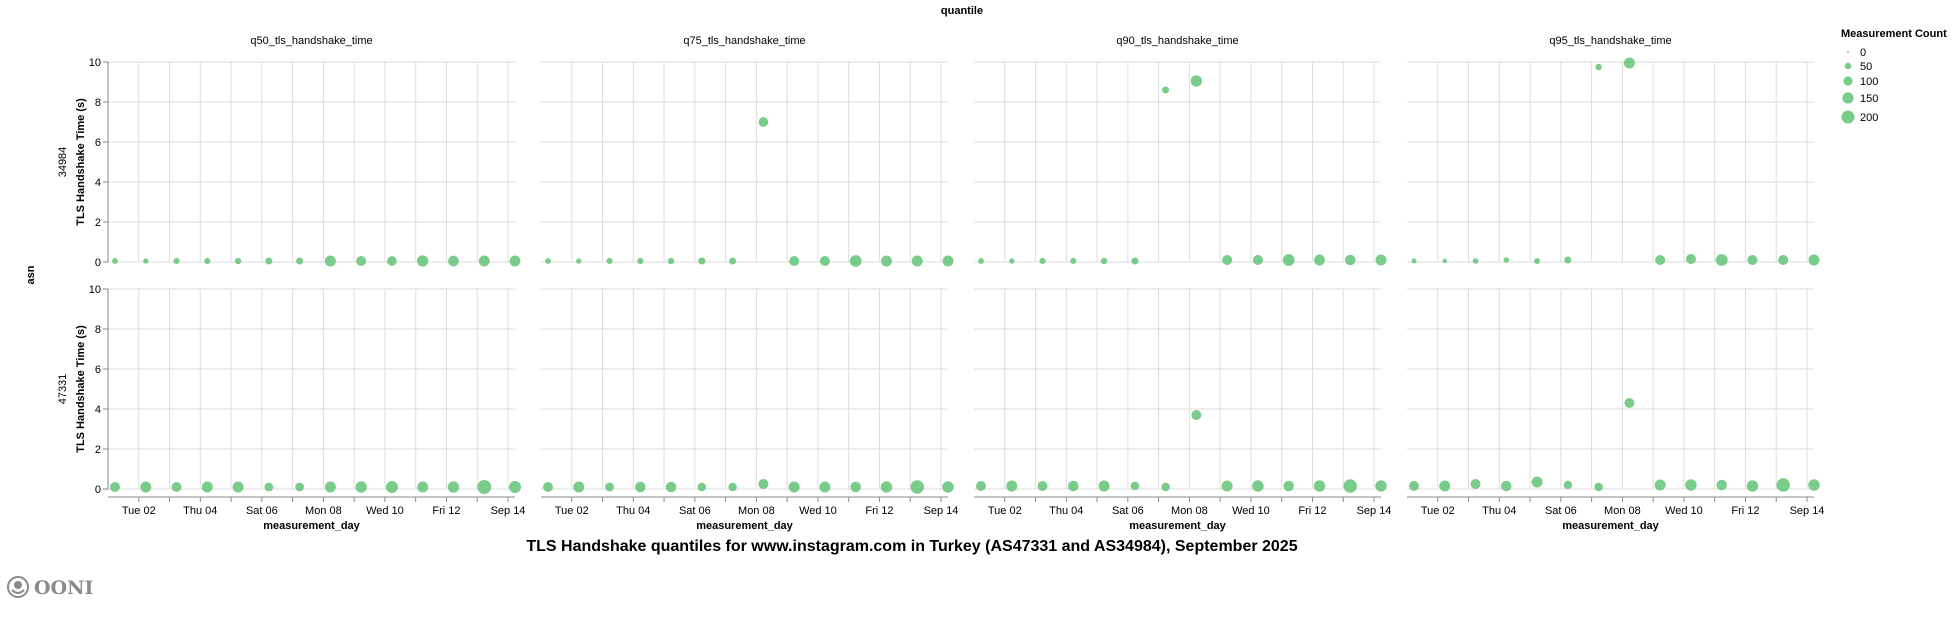 The height and width of the screenshot is (618, 1952). What do you see at coordinates (1869, 118) in the screenshot?
I see `legend-label: 200` at bounding box center [1869, 118].